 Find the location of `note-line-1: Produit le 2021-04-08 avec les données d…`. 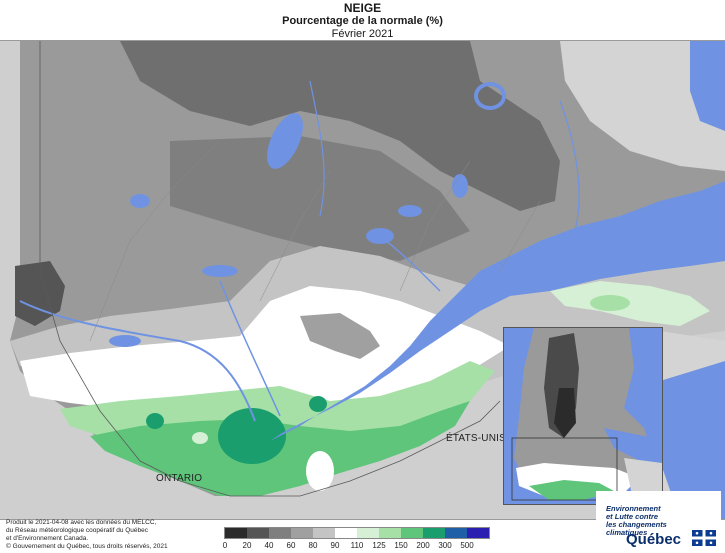

note-line-1: Produit le 2021-04-08 avec les données d… is located at coordinates (81, 522).